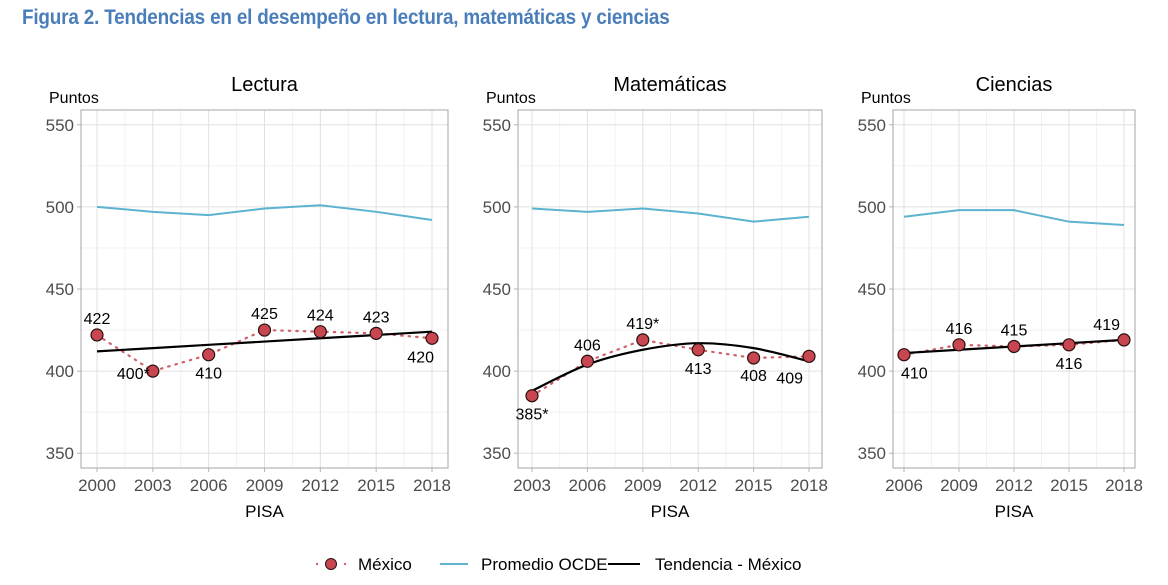  What do you see at coordinates (532, 415) in the screenshot?
I see `data-label: 385*` at bounding box center [532, 415].